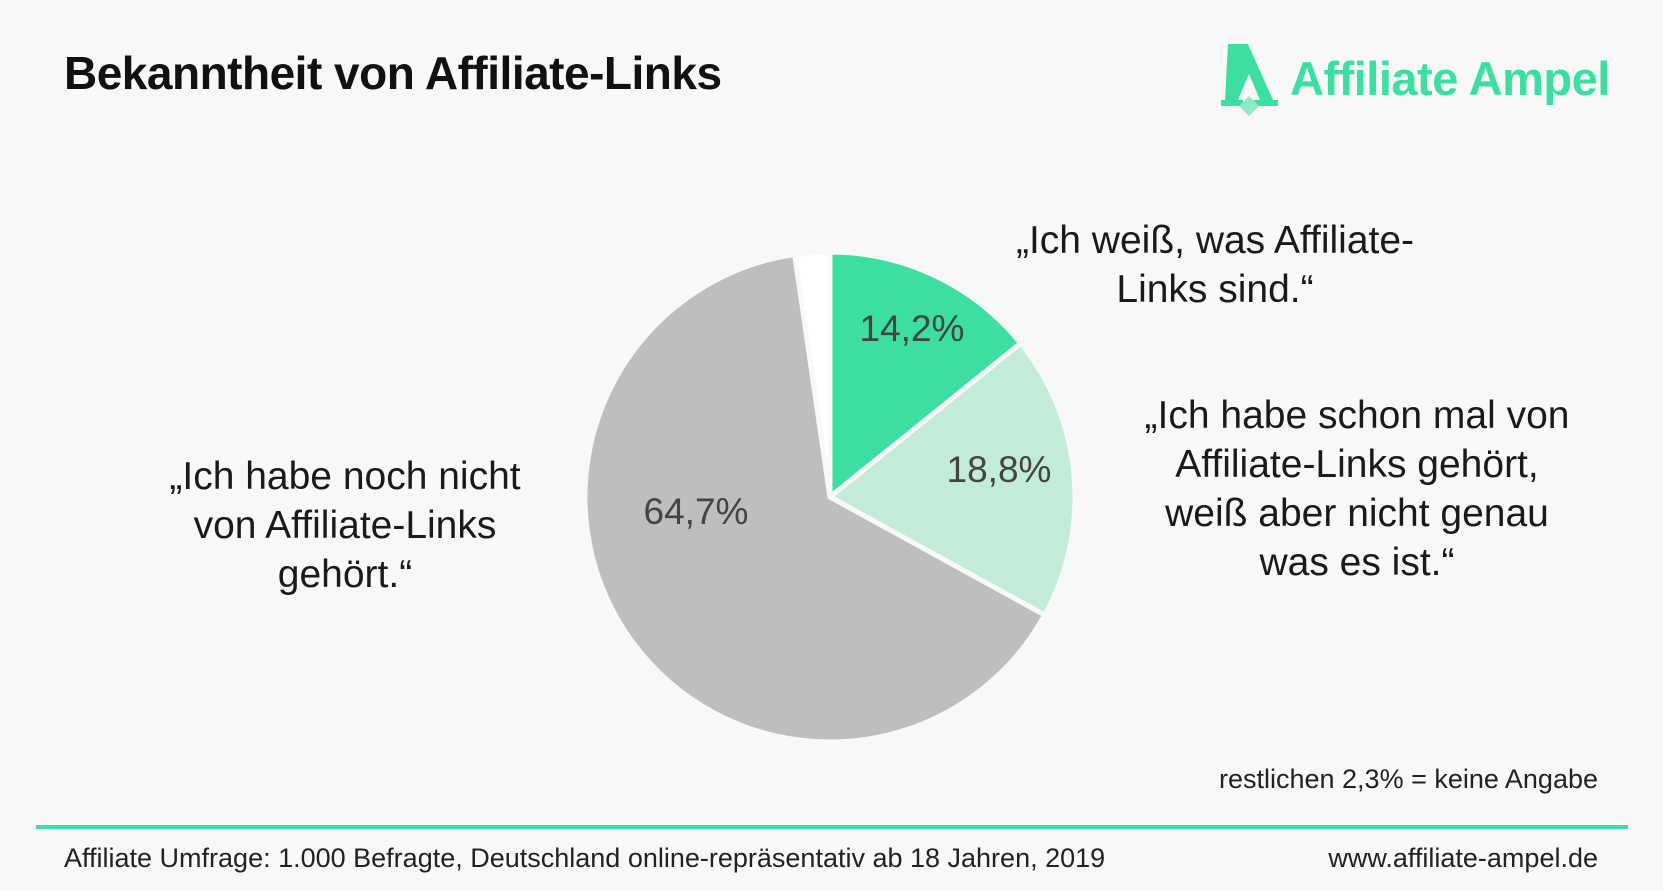 This screenshot has height=891, width=1663. I want to click on slice-value-label-2: 18,8%, so click(999, 469).